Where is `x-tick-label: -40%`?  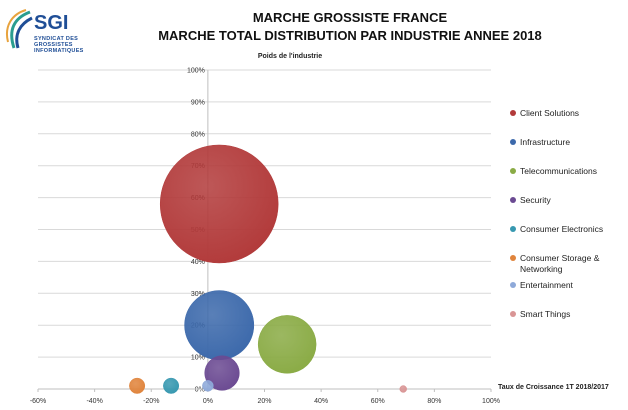
x-tick-label: -40% is located at coordinates (94, 401).